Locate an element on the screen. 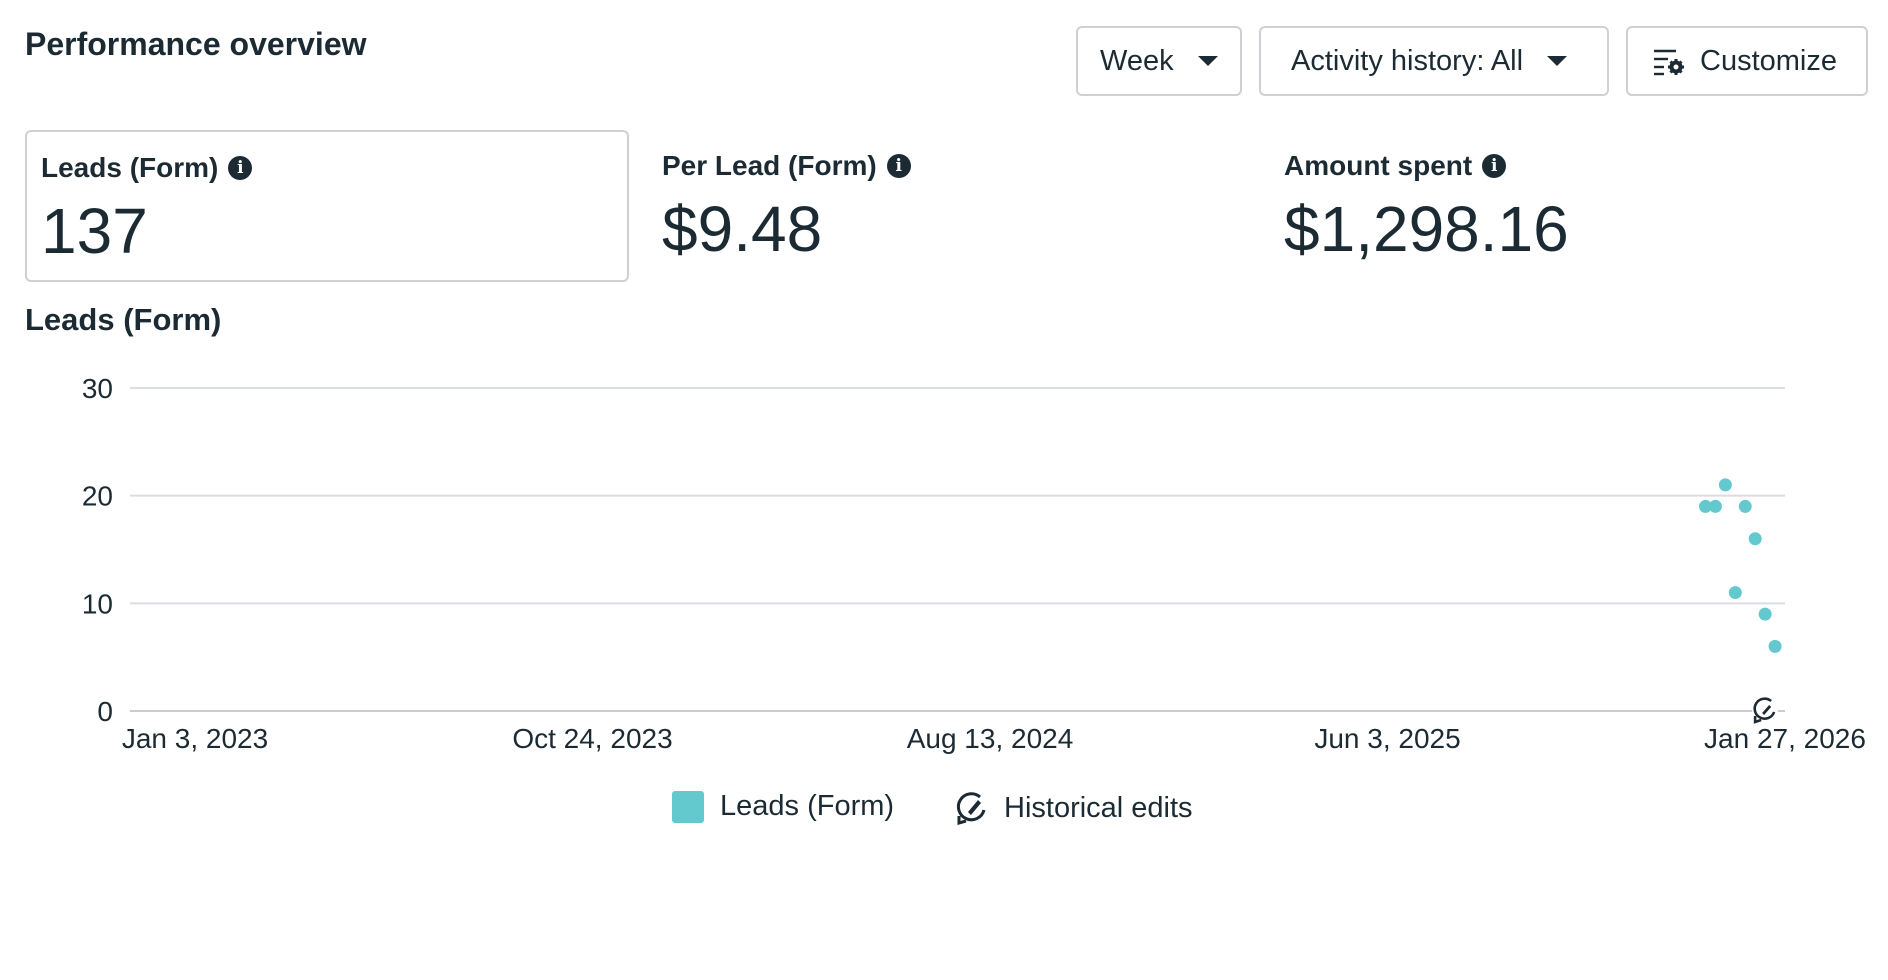 Image resolution: width=1888 pixels, height=980 pixels. customize-label: Customize is located at coordinates (1768, 60).